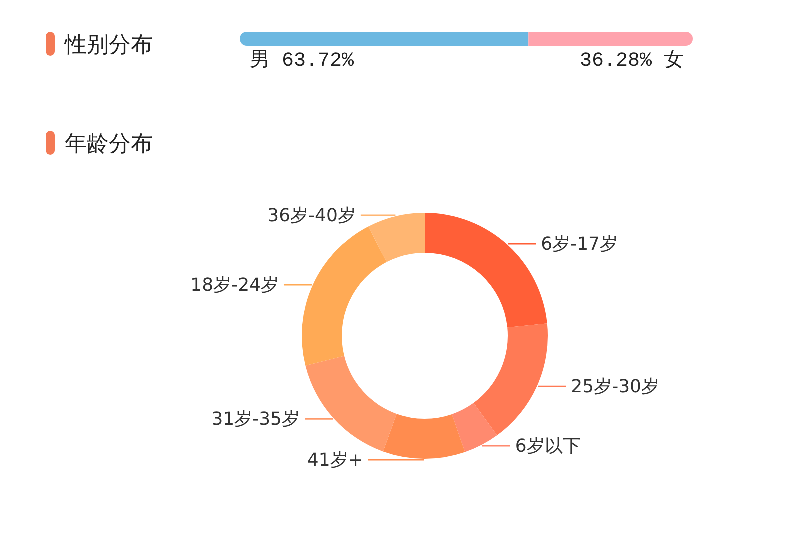 The height and width of the screenshot is (551, 809). What do you see at coordinates (108, 44) in the screenshot?
I see `chart-title: 性别分布` at bounding box center [108, 44].